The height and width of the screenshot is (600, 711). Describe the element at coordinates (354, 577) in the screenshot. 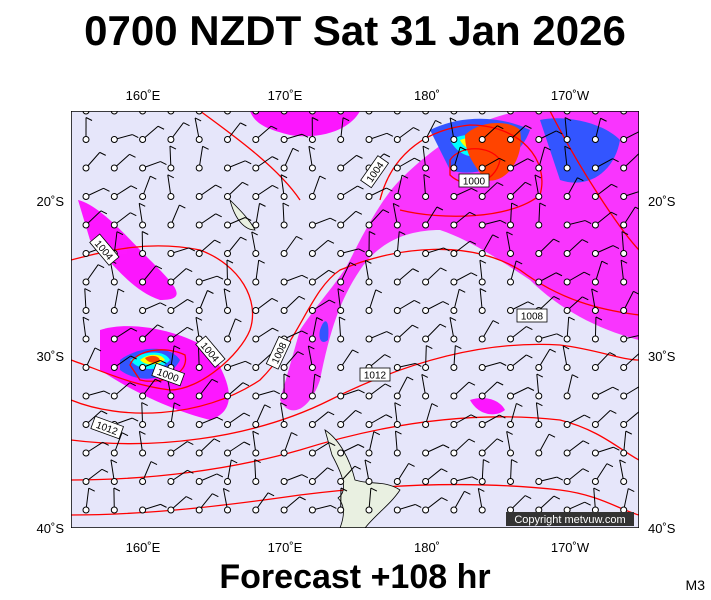

I see `forecast-label: Forecast +108 hr` at that location.